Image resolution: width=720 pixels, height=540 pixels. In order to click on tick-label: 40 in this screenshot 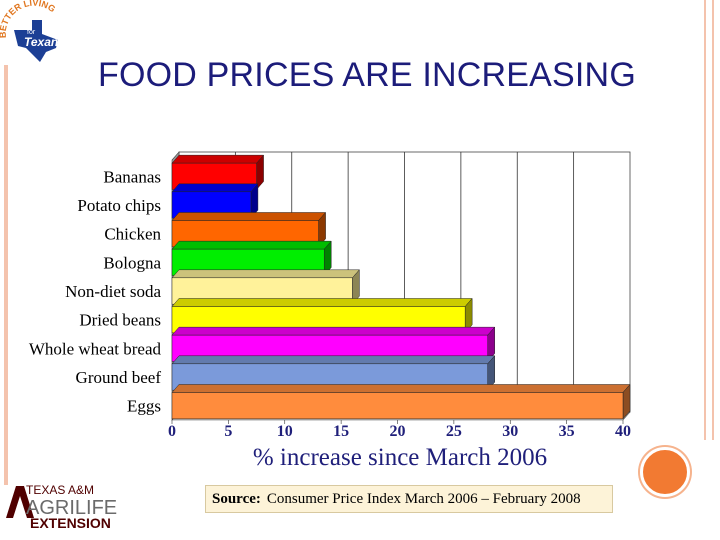, I will do `click(623, 431)`.